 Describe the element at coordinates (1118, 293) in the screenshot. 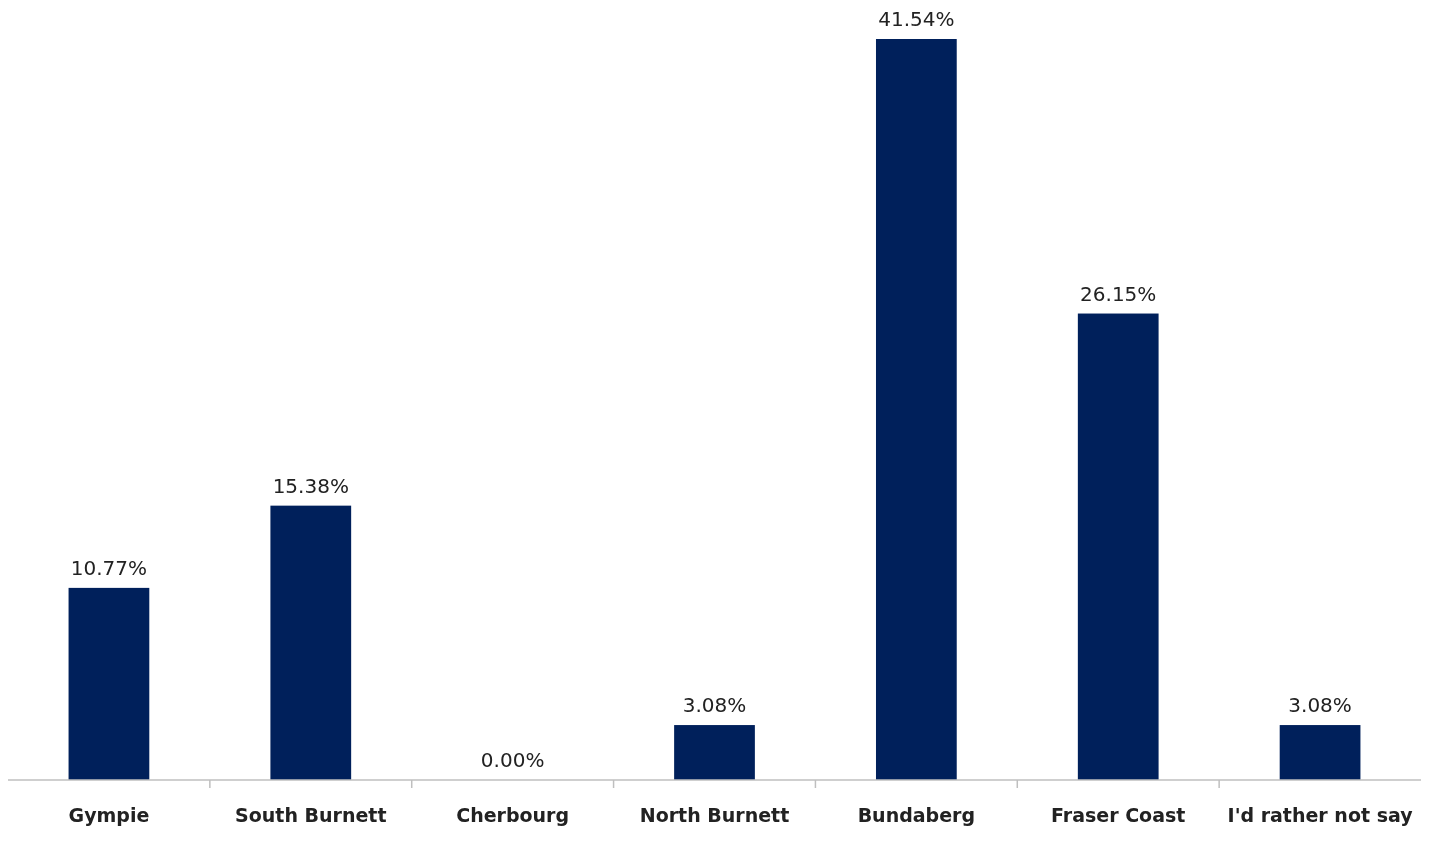

I see `data-label: 26.15%` at that location.